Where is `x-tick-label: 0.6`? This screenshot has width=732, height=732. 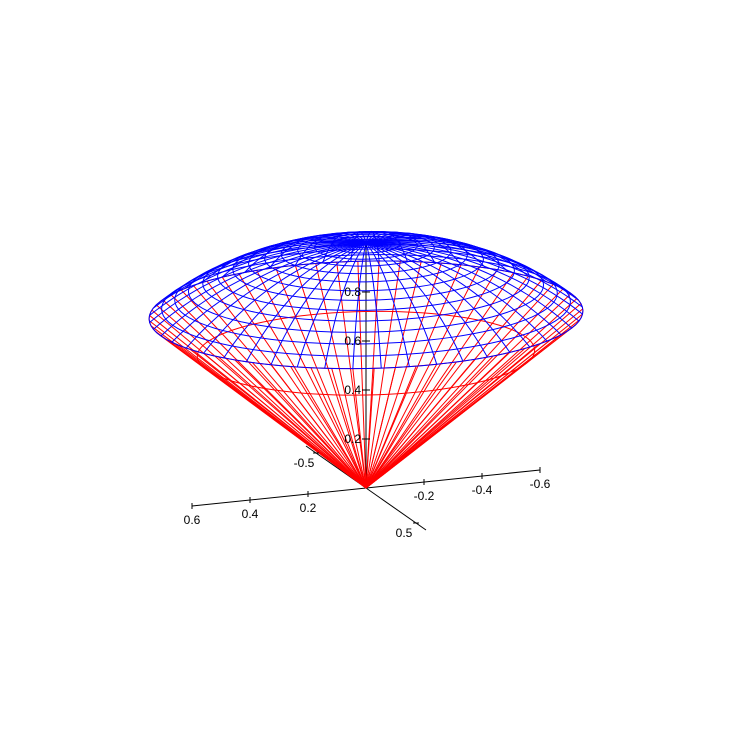
x-tick-label: 0.6 is located at coordinates (192, 520).